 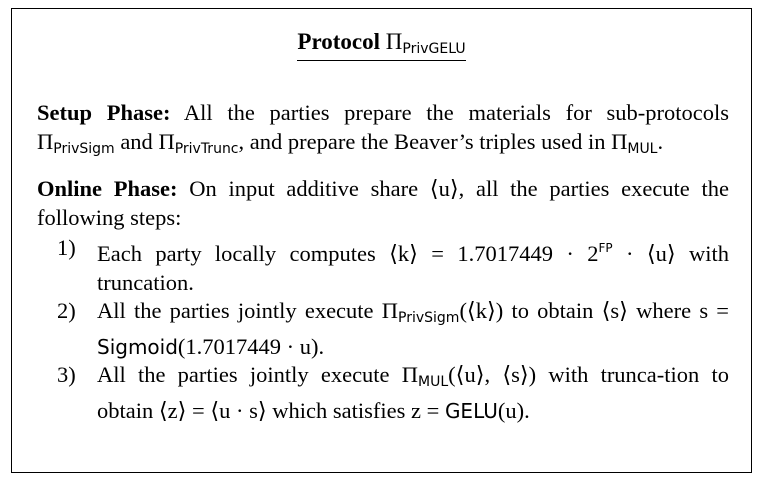 What do you see at coordinates (339, 41) in the screenshot?
I see `title-prefix: Protocol` at bounding box center [339, 41].